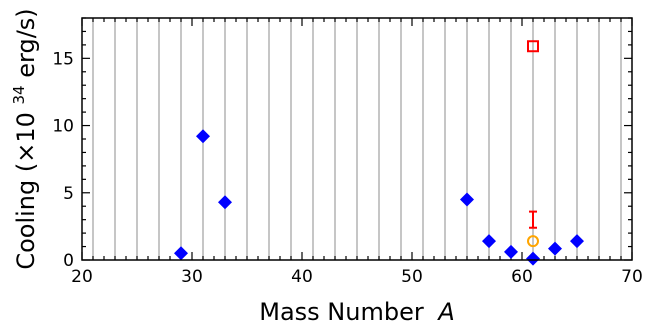  I want to click on data-point-square, so click(533, 46).